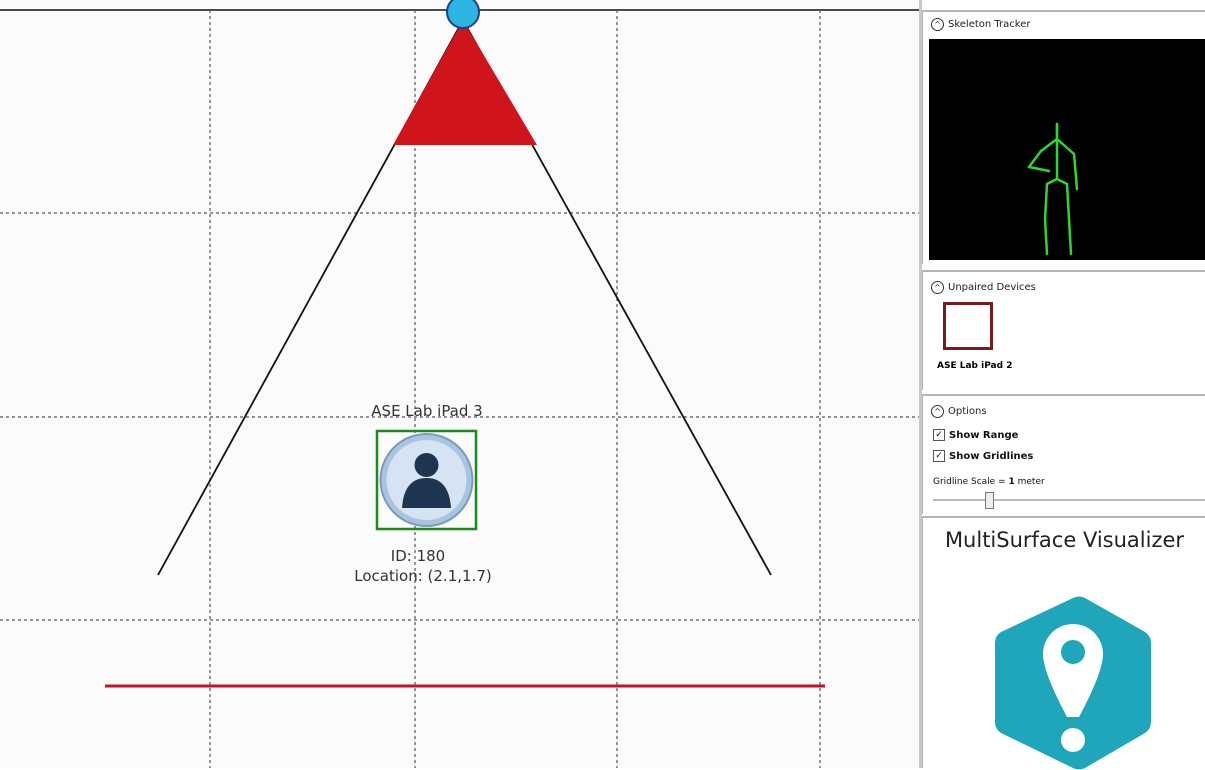 The width and height of the screenshot is (1205, 770). What do you see at coordinates (975, 366) in the screenshot?
I see `device-label: ASE Lab iPad 2` at bounding box center [975, 366].